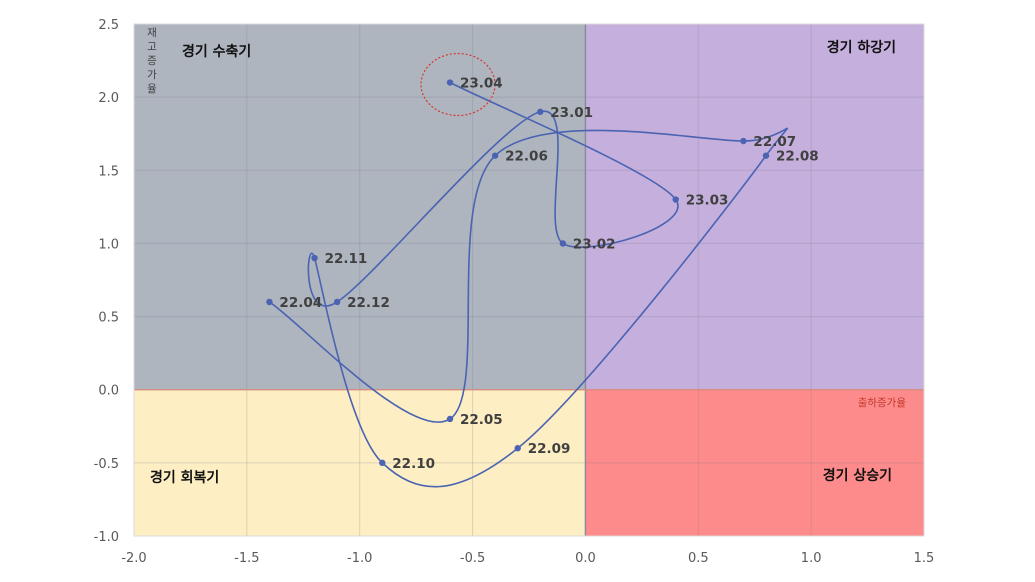  Describe the element at coordinates (549, 449) in the screenshot. I see `point-label-22.09: 22.09` at that location.